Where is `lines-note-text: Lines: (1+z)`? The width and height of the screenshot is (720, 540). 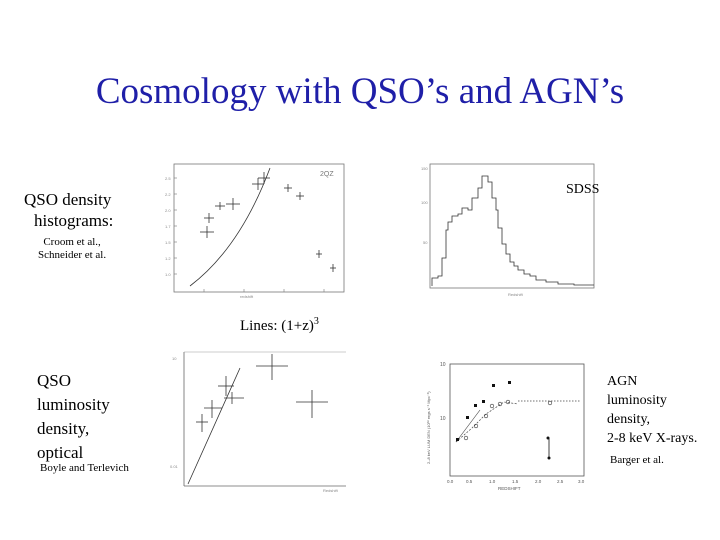
lines-note-text: Lines: (1+z) is located at coordinates (277, 326).